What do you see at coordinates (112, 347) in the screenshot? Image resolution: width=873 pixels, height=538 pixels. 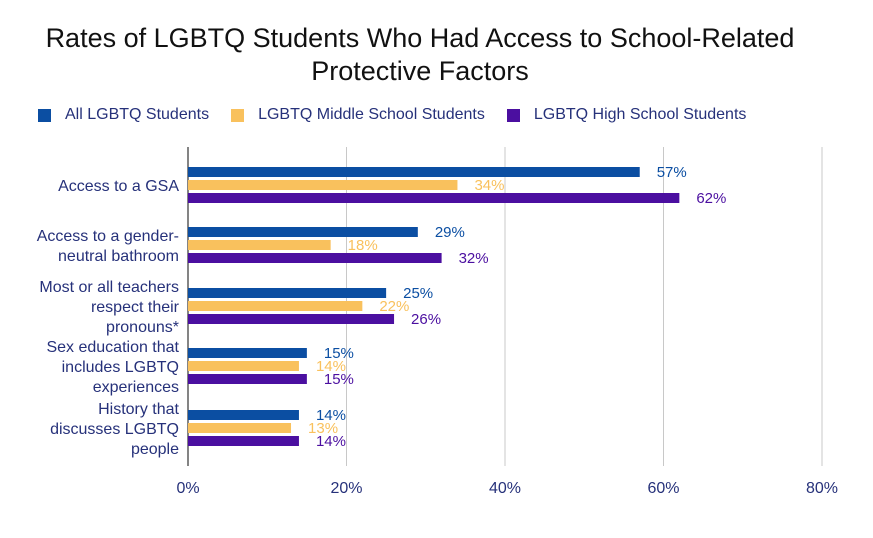 I see `category-label: Sex education that` at bounding box center [112, 347].